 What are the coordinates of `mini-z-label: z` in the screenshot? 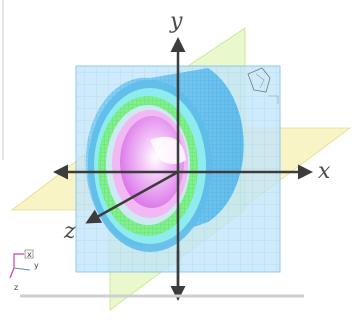 It's located at (16, 287).